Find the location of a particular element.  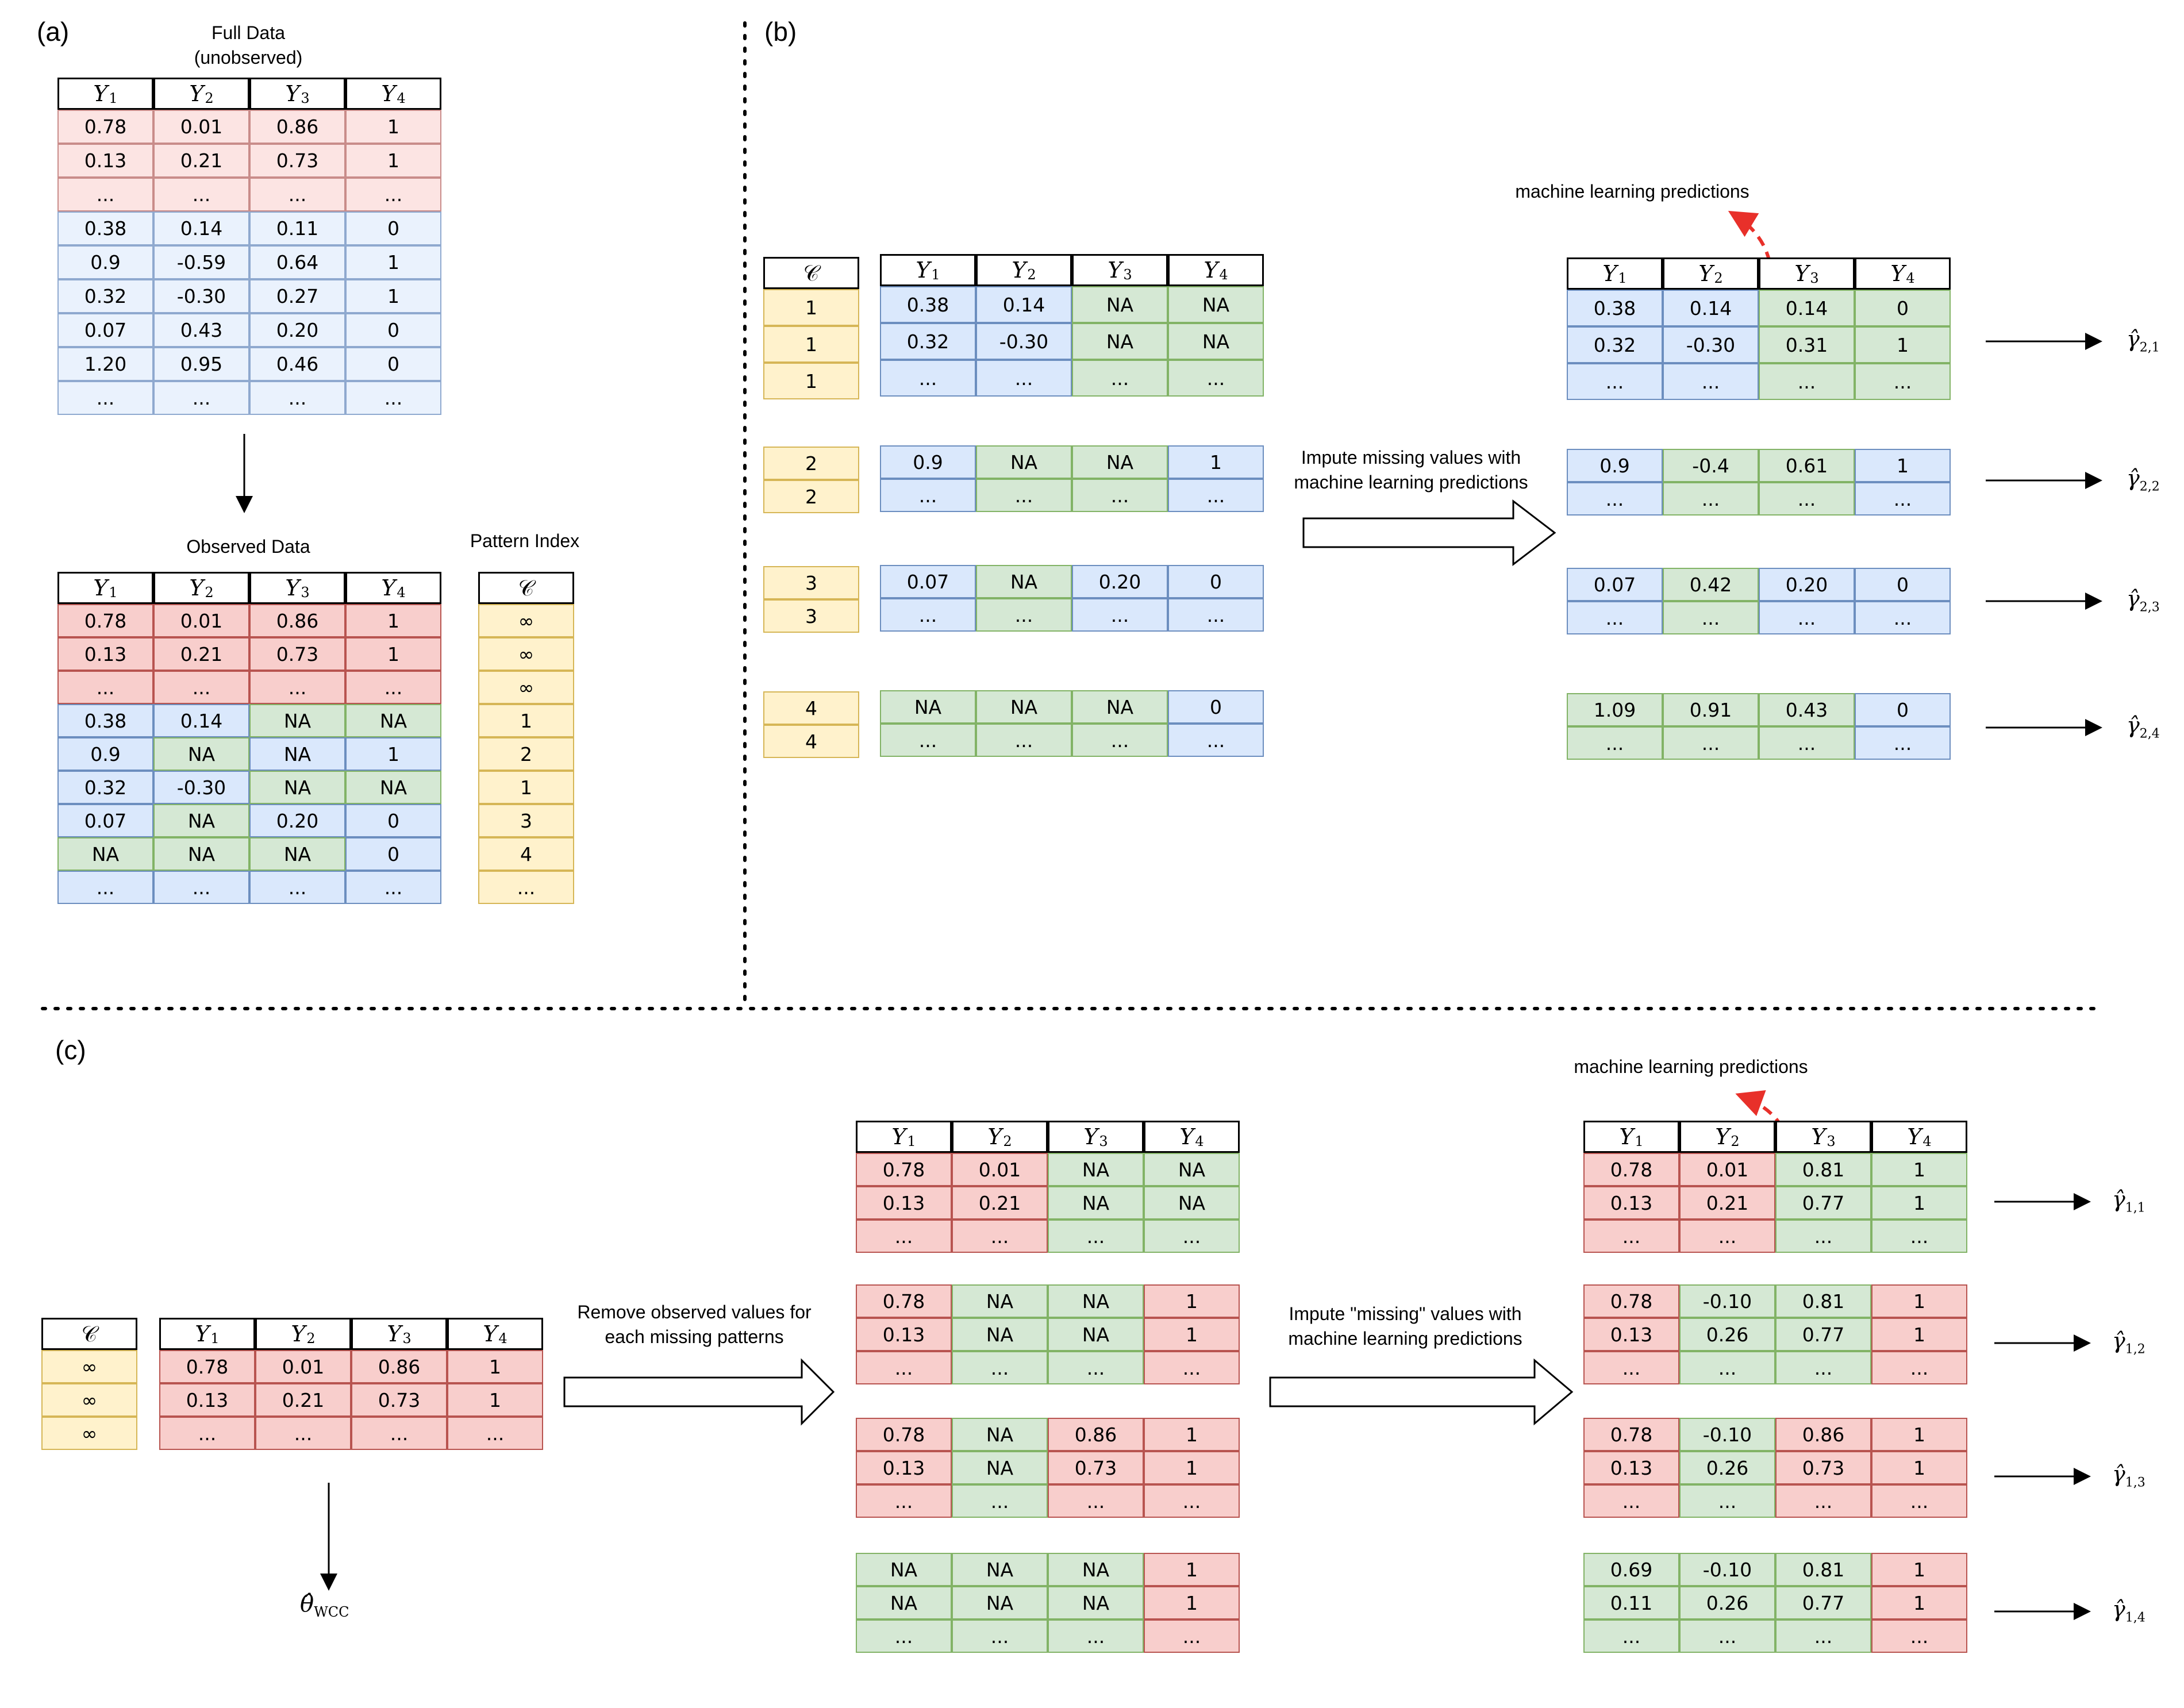

gamma-subscript: 1,2 is located at coordinates (2135, 1349).